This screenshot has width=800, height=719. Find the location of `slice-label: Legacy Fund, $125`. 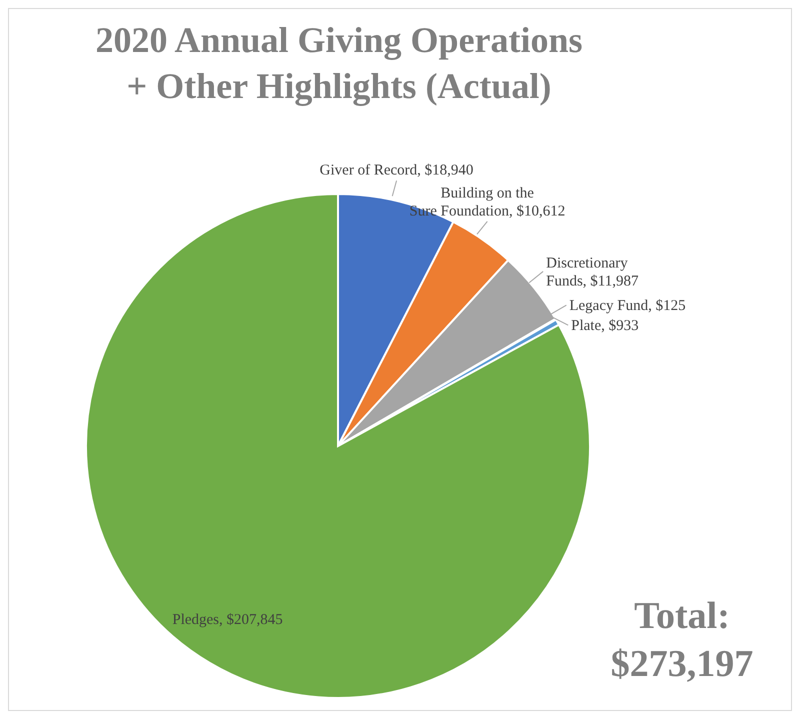

slice-label: Legacy Fund, $125 is located at coordinates (627, 306).